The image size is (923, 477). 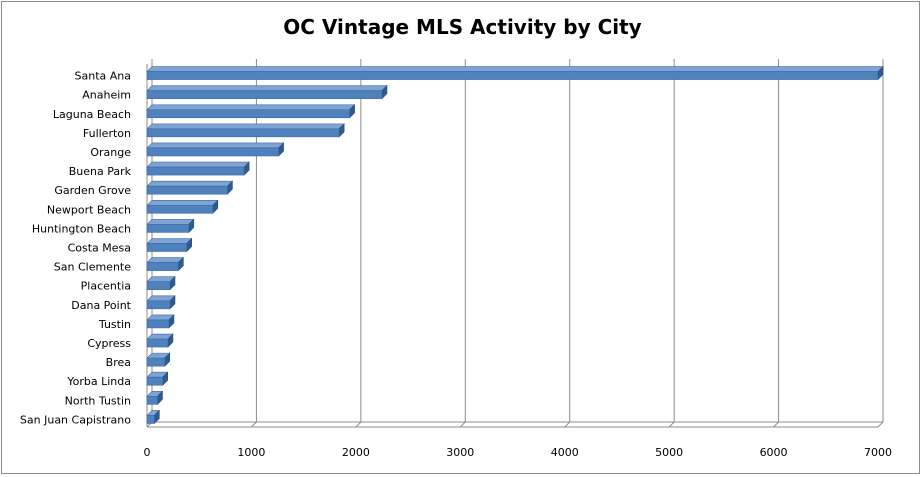 What do you see at coordinates (118, 362) in the screenshot?
I see `category-label: Brea` at bounding box center [118, 362].